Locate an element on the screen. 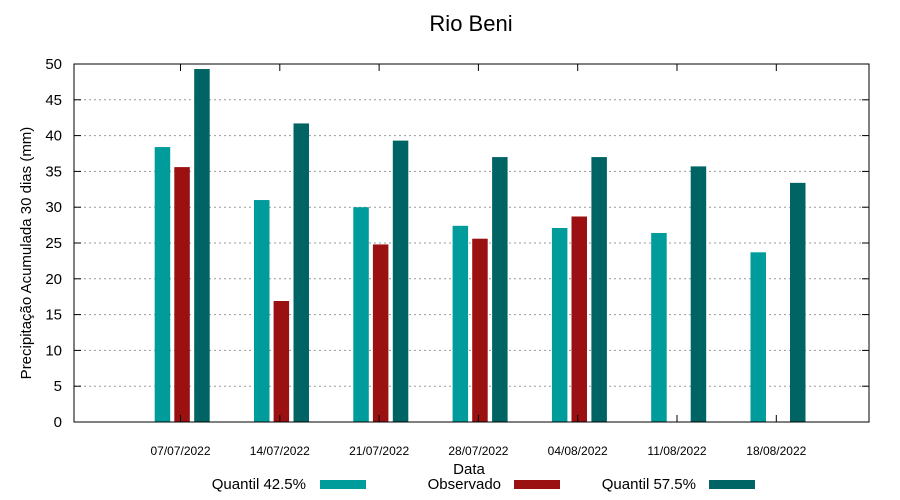 The width and height of the screenshot is (900, 500). y-tick-label: 25 is located at coordinates (53, 243).